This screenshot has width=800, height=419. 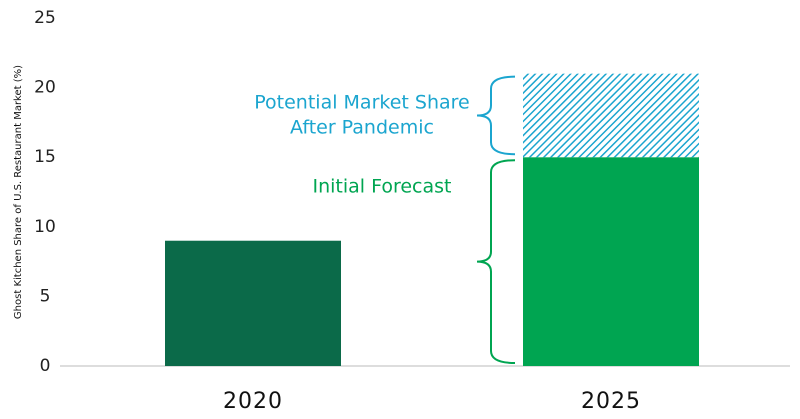 What do you see at coordinates (45, 366) in the screenshot?
I see `y-tick-label: 0` at bounding box center [45, 366].